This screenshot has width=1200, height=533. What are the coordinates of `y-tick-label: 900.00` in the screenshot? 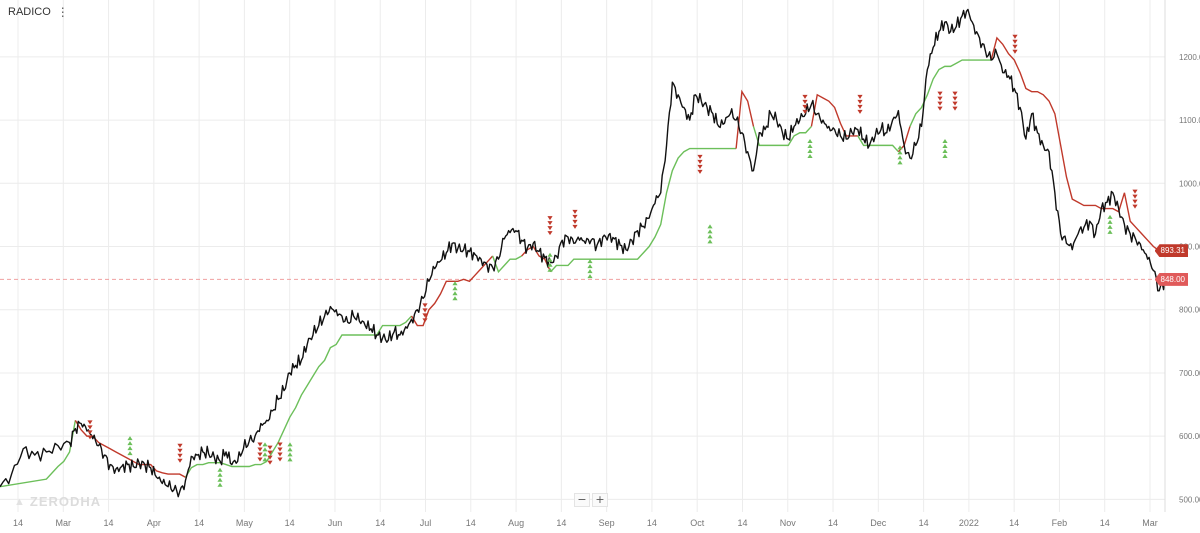 It's located at (1189, 247).